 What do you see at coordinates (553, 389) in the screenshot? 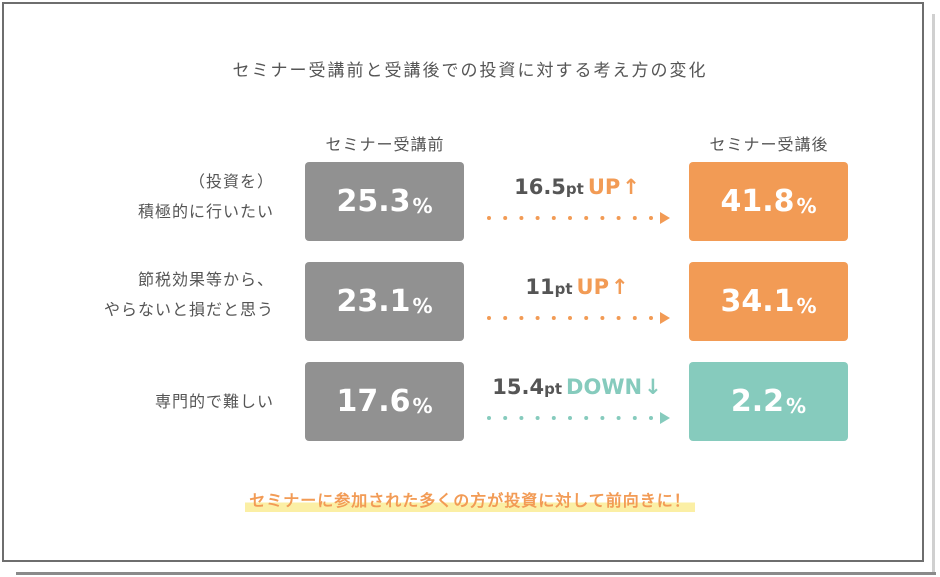
I see `change-unit-3: pt` at bounding box center [553, 389].